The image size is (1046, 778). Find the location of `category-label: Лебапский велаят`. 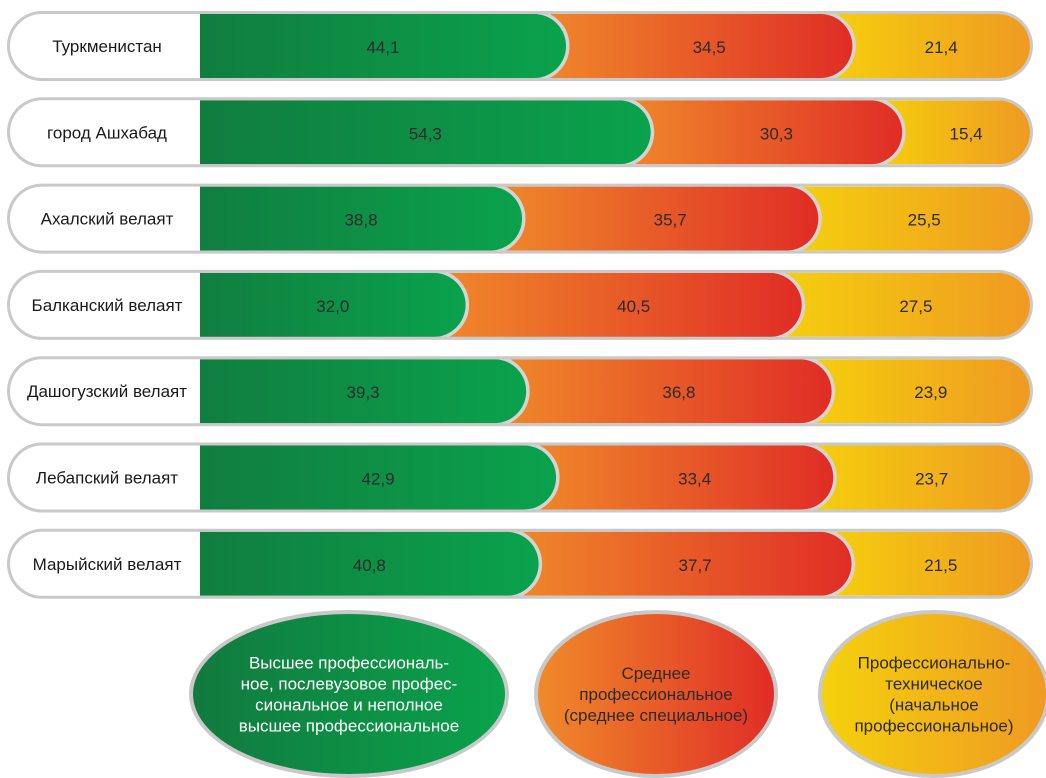

category-label: Лебапский велаят is located at coordinates (107, 478).